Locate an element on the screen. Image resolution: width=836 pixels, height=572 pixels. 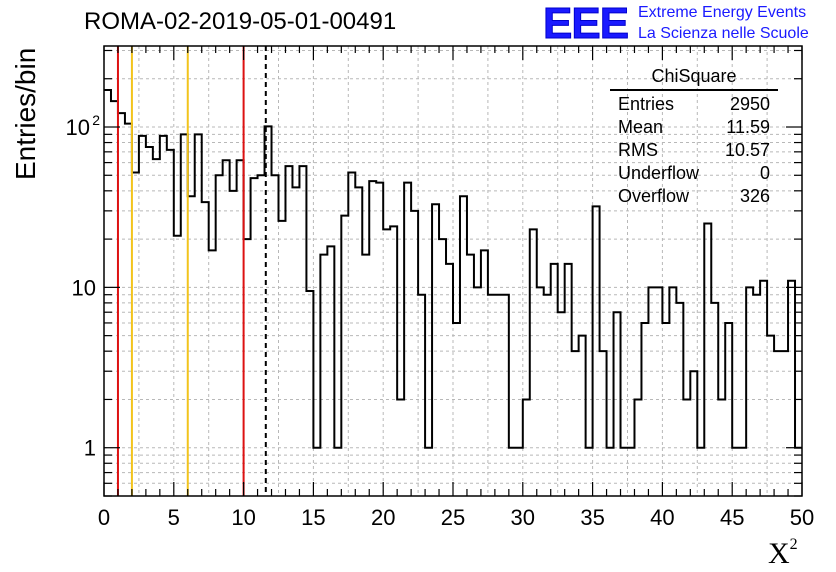
x-tick-label: 20 is located at coordinates (383, 517).